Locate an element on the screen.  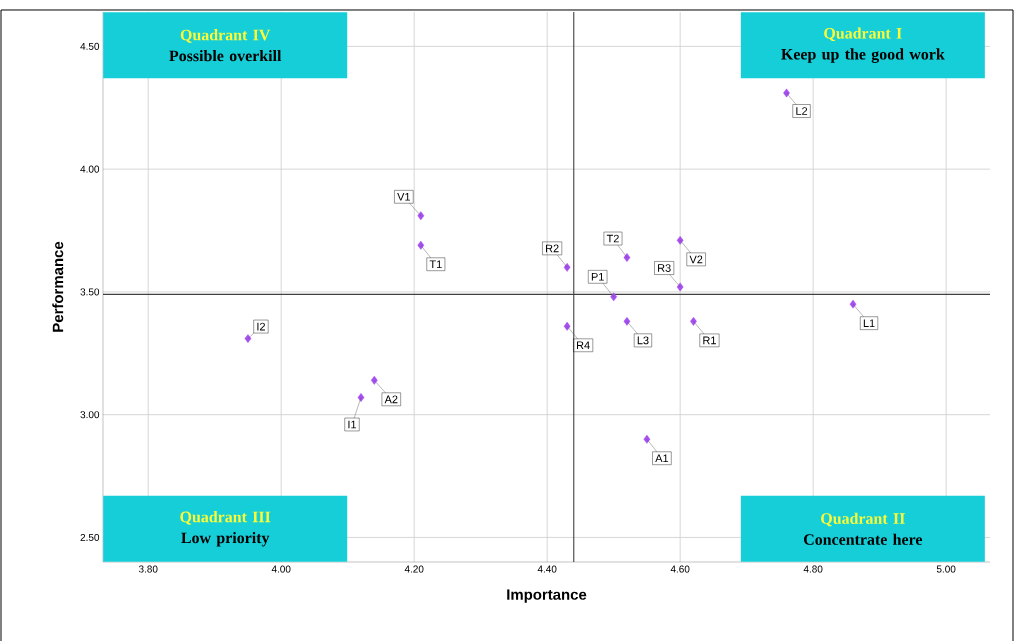
annotation: L2 is located at coordinates (802, 111).